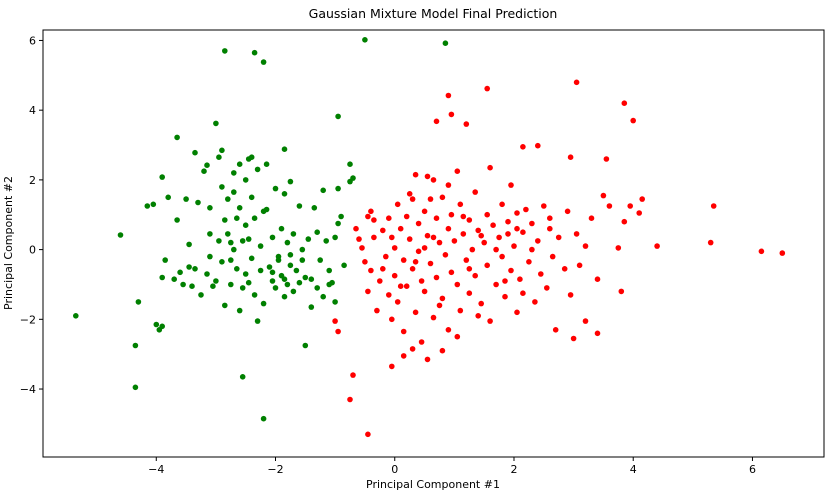 Image resolution: width=834 pixels, height=500 pixels. I want to click on y-tick-label: 4, so click(32, 110).